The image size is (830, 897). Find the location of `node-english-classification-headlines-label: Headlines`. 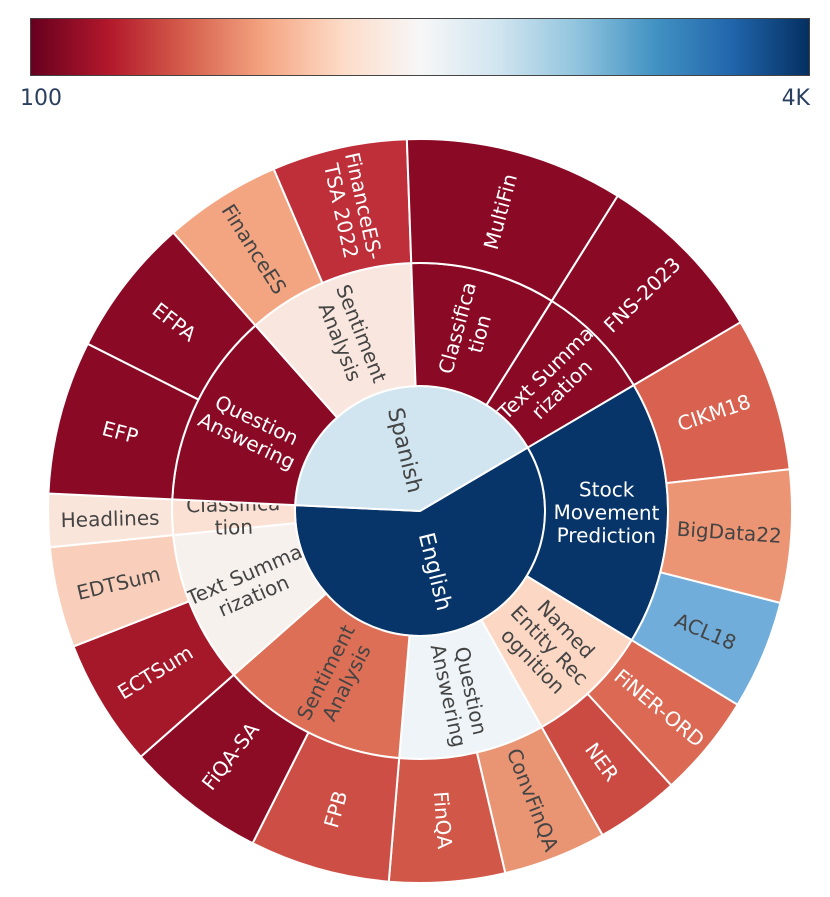

node-english-classification-headlines-label: Headlines is located at coordinates (109, 519).